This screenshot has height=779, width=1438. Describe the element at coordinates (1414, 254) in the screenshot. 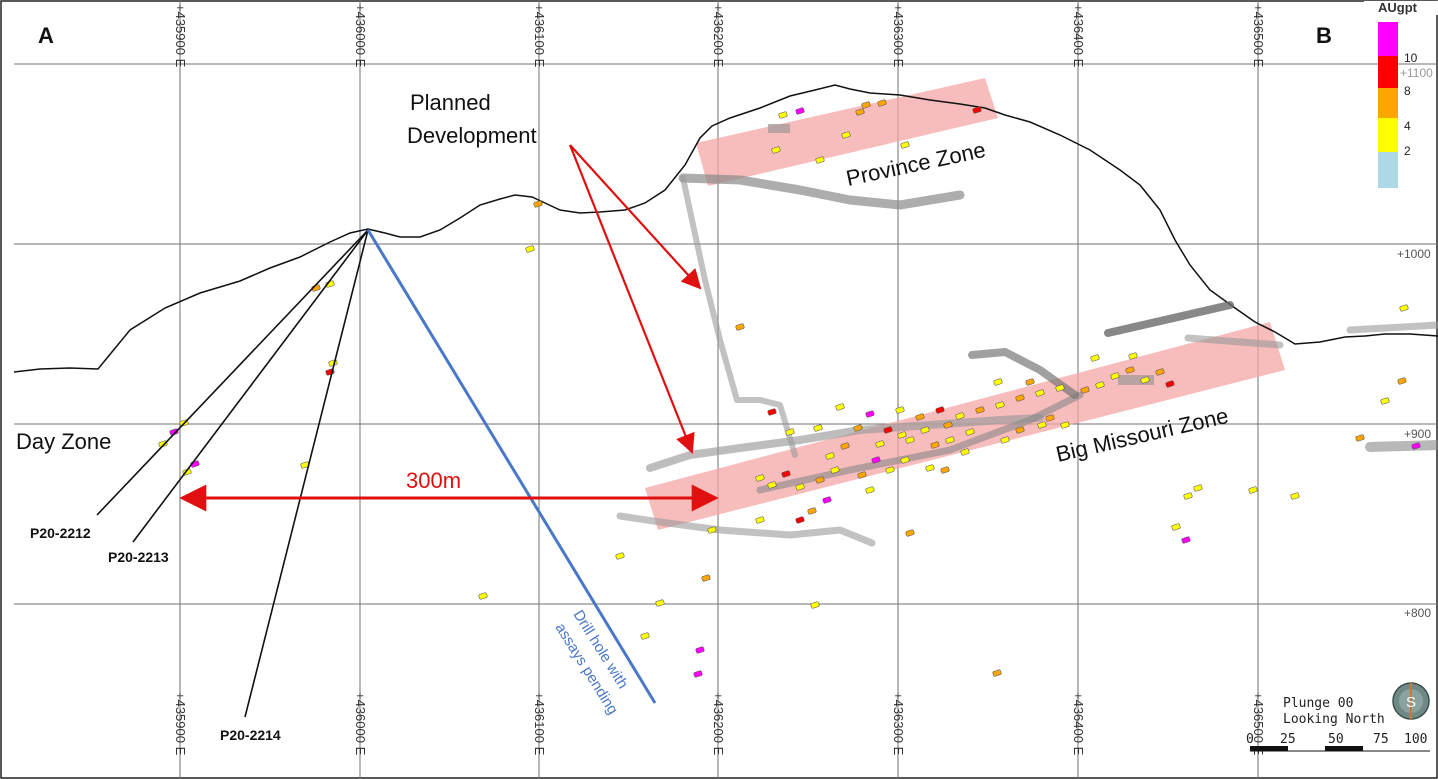

I see `elevation-label-1000: +1000` at that location.